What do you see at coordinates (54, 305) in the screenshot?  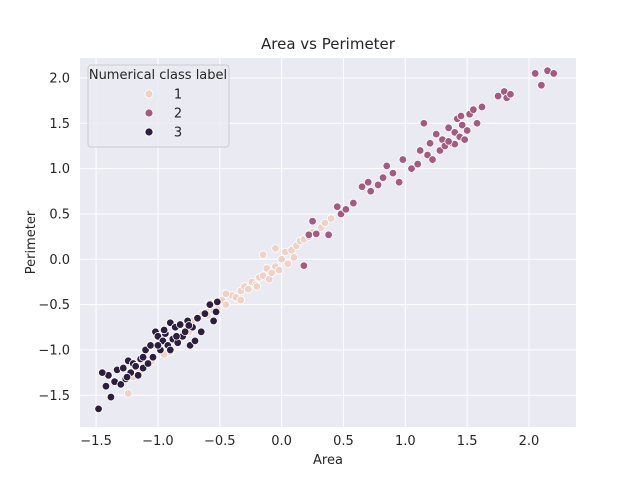 I see `y-tick-label: −0.5` at bounding box center [54, 305].